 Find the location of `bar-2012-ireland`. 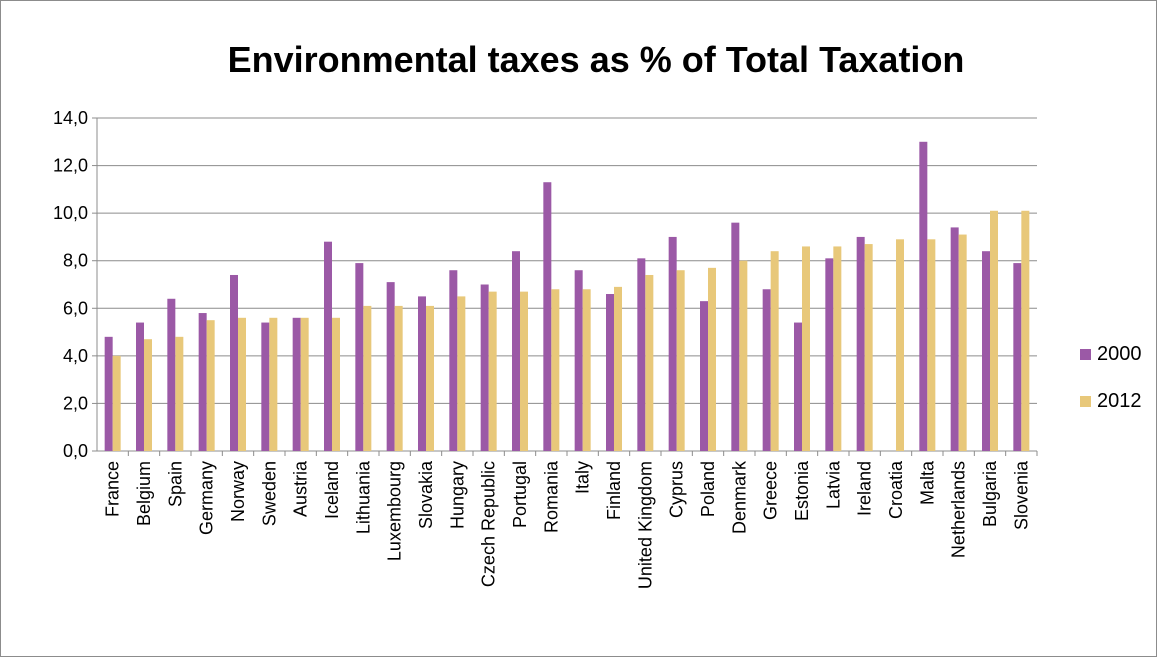

bar-2012-ireland is located at coordinates (868, 347).